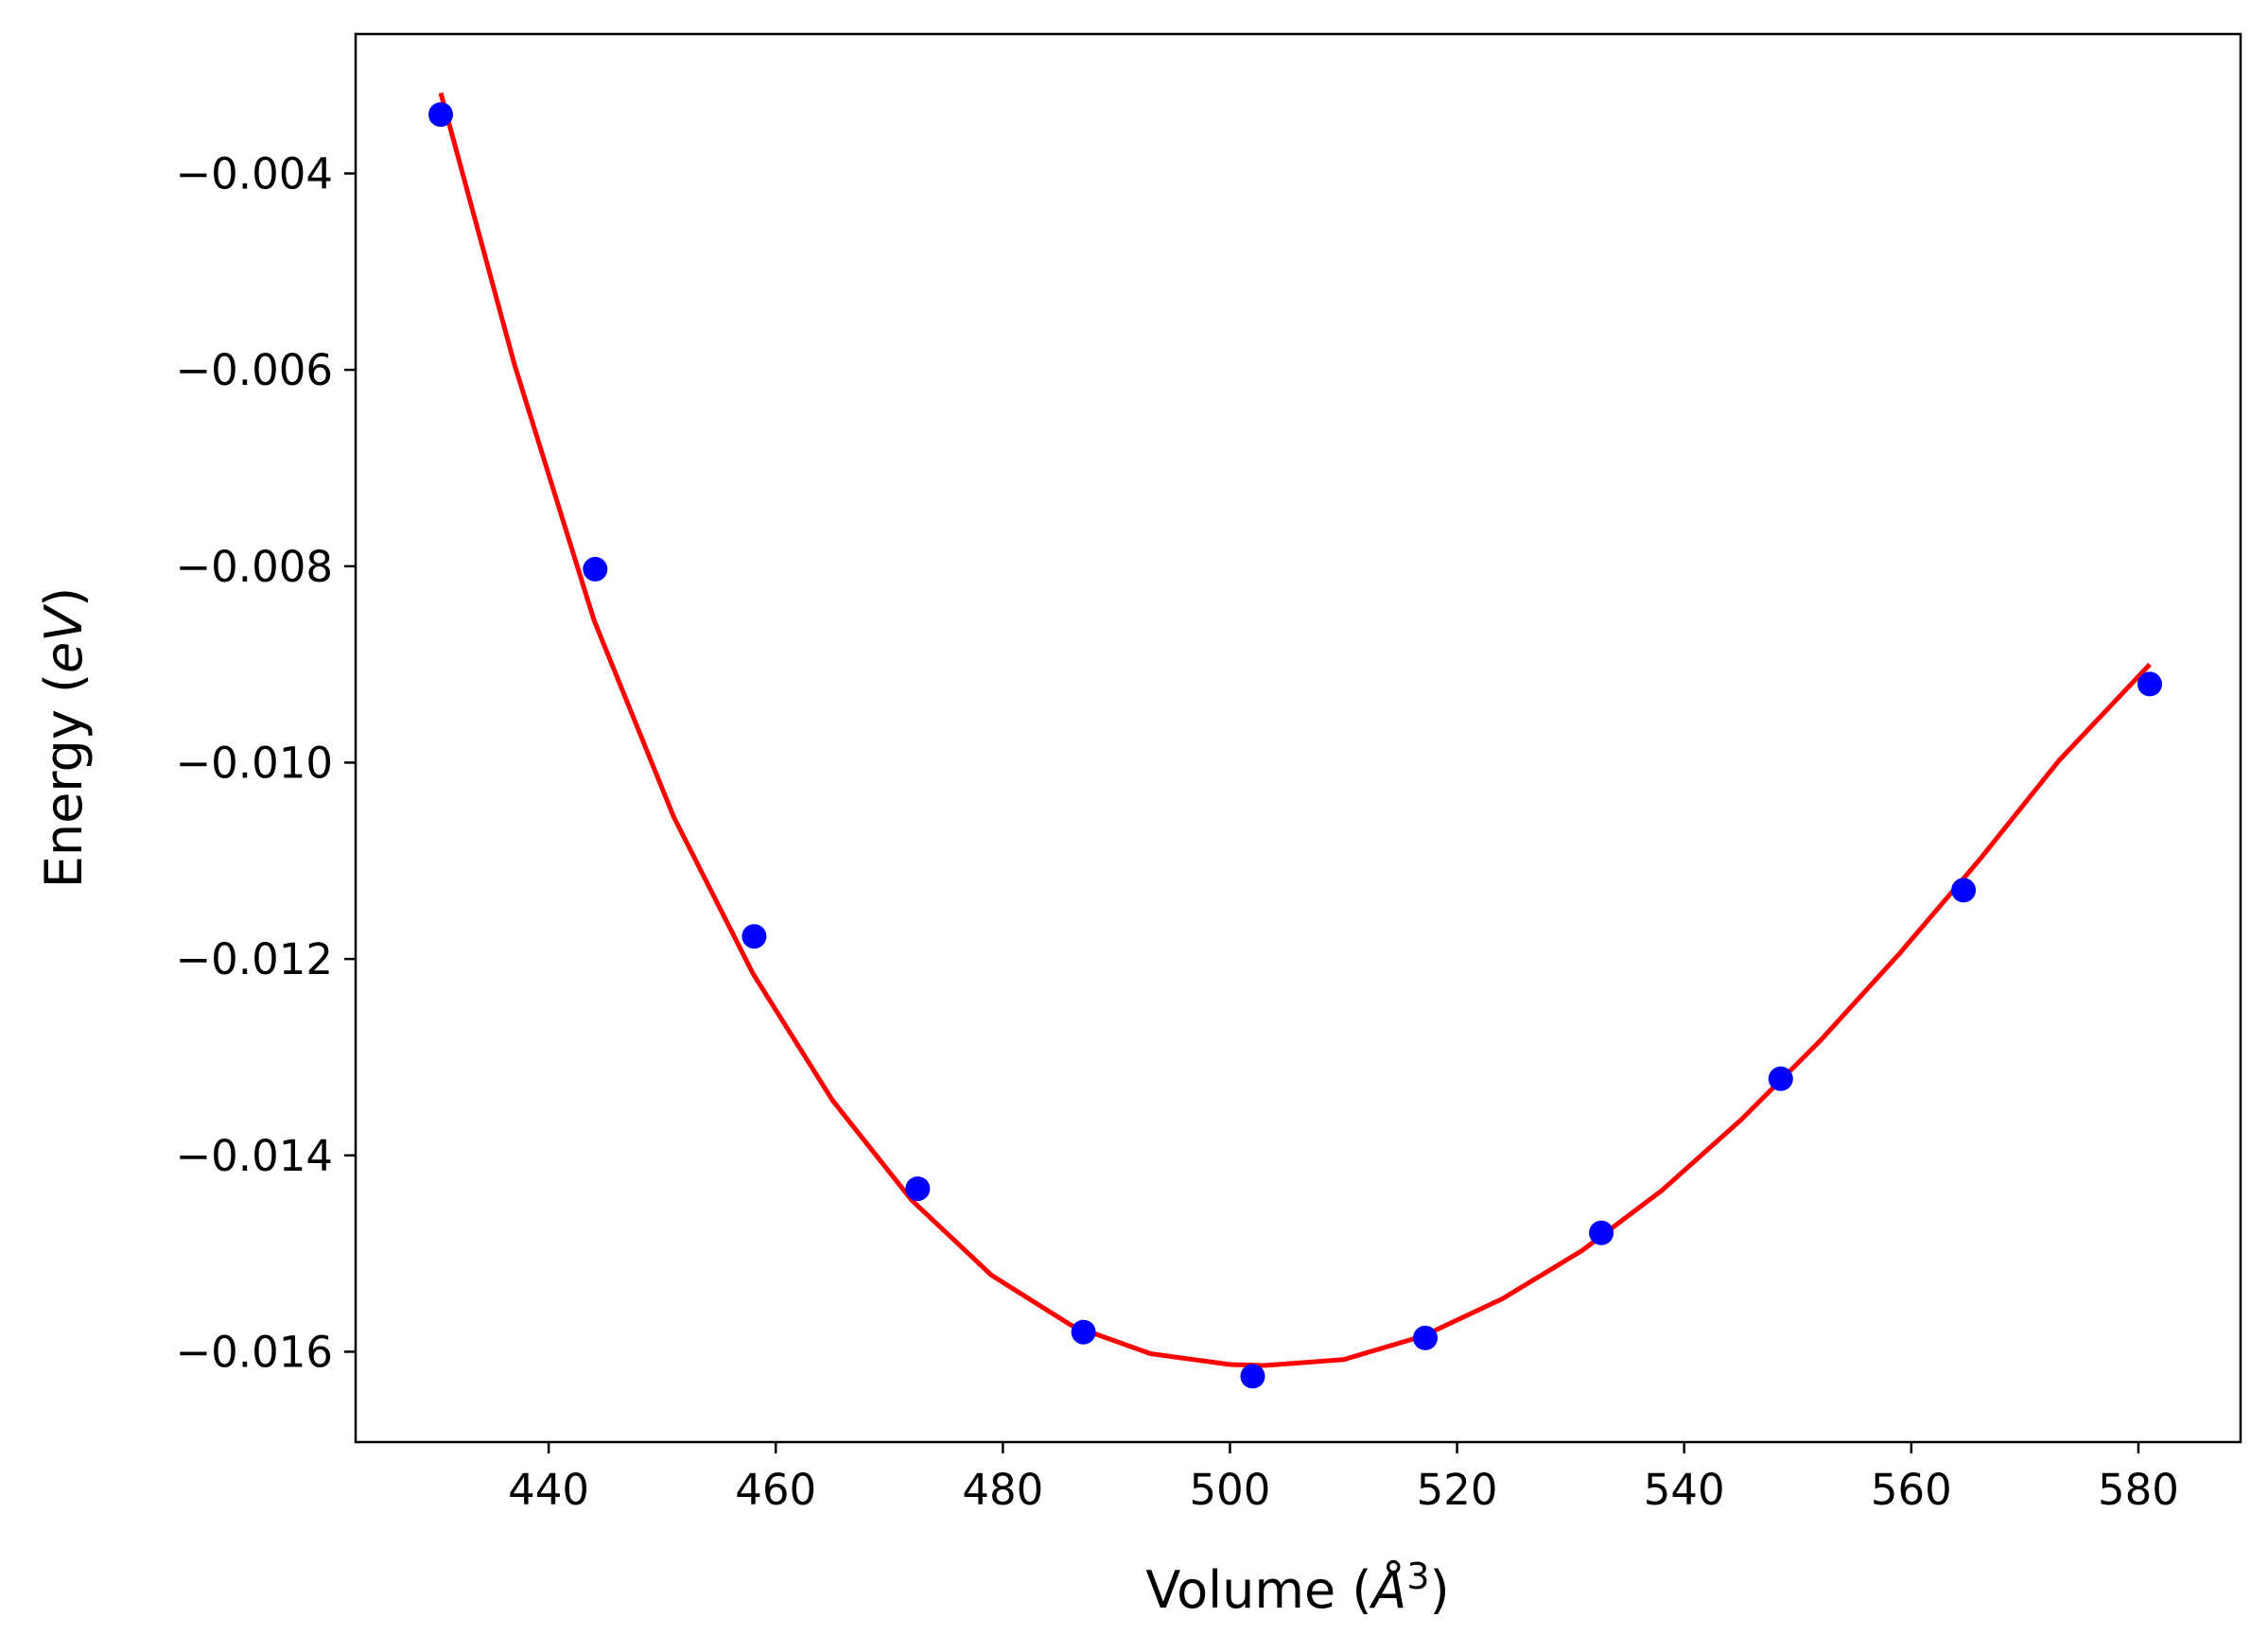 This screenshot has height=1652, width=2268. I want to click on y-axis-label-suffix: ), so click(64, 597).